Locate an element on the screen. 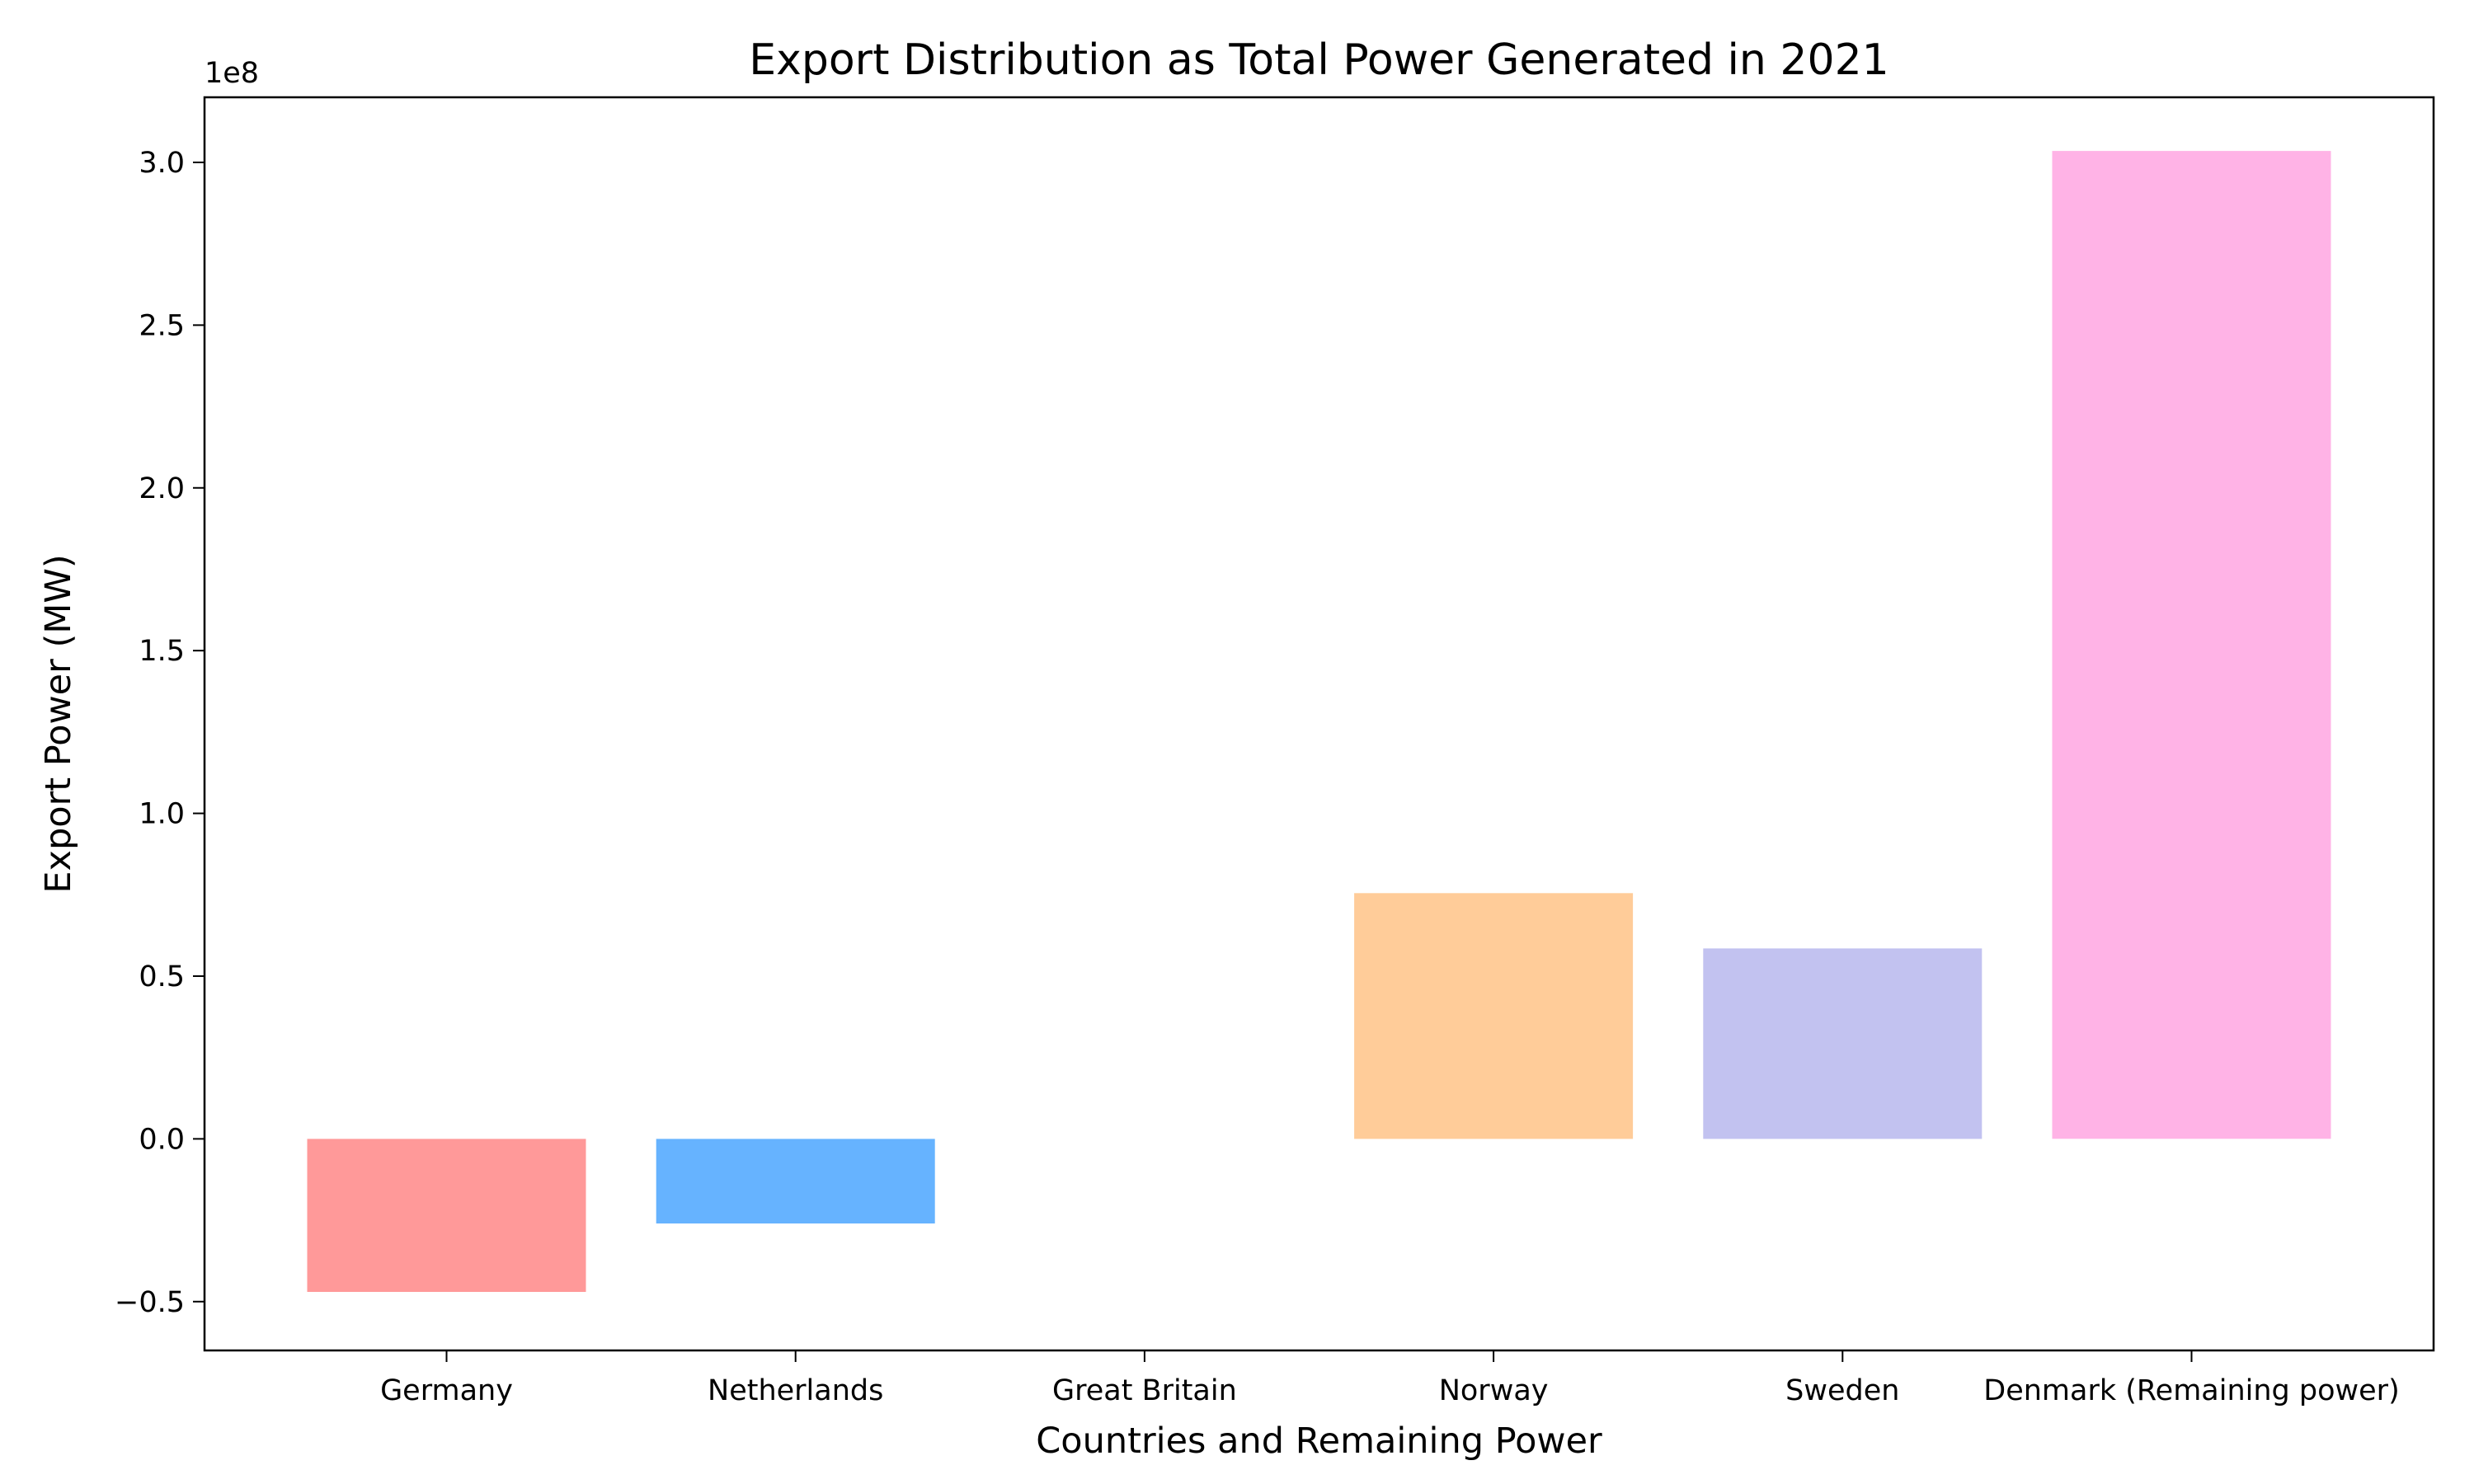 The image size is (2474, 1484). bar-netherlands is located at coordinates (795, 1181).